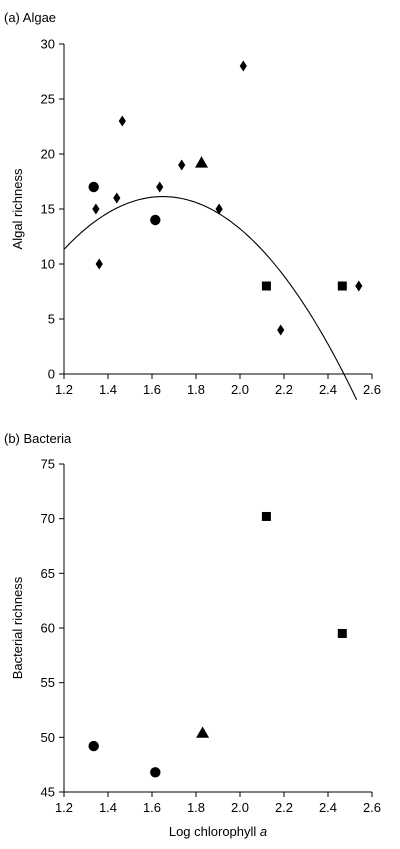 This screenshot has height=849, width=400. I want to click on y-axis-title: Bacterial richness, so click(17, 627).